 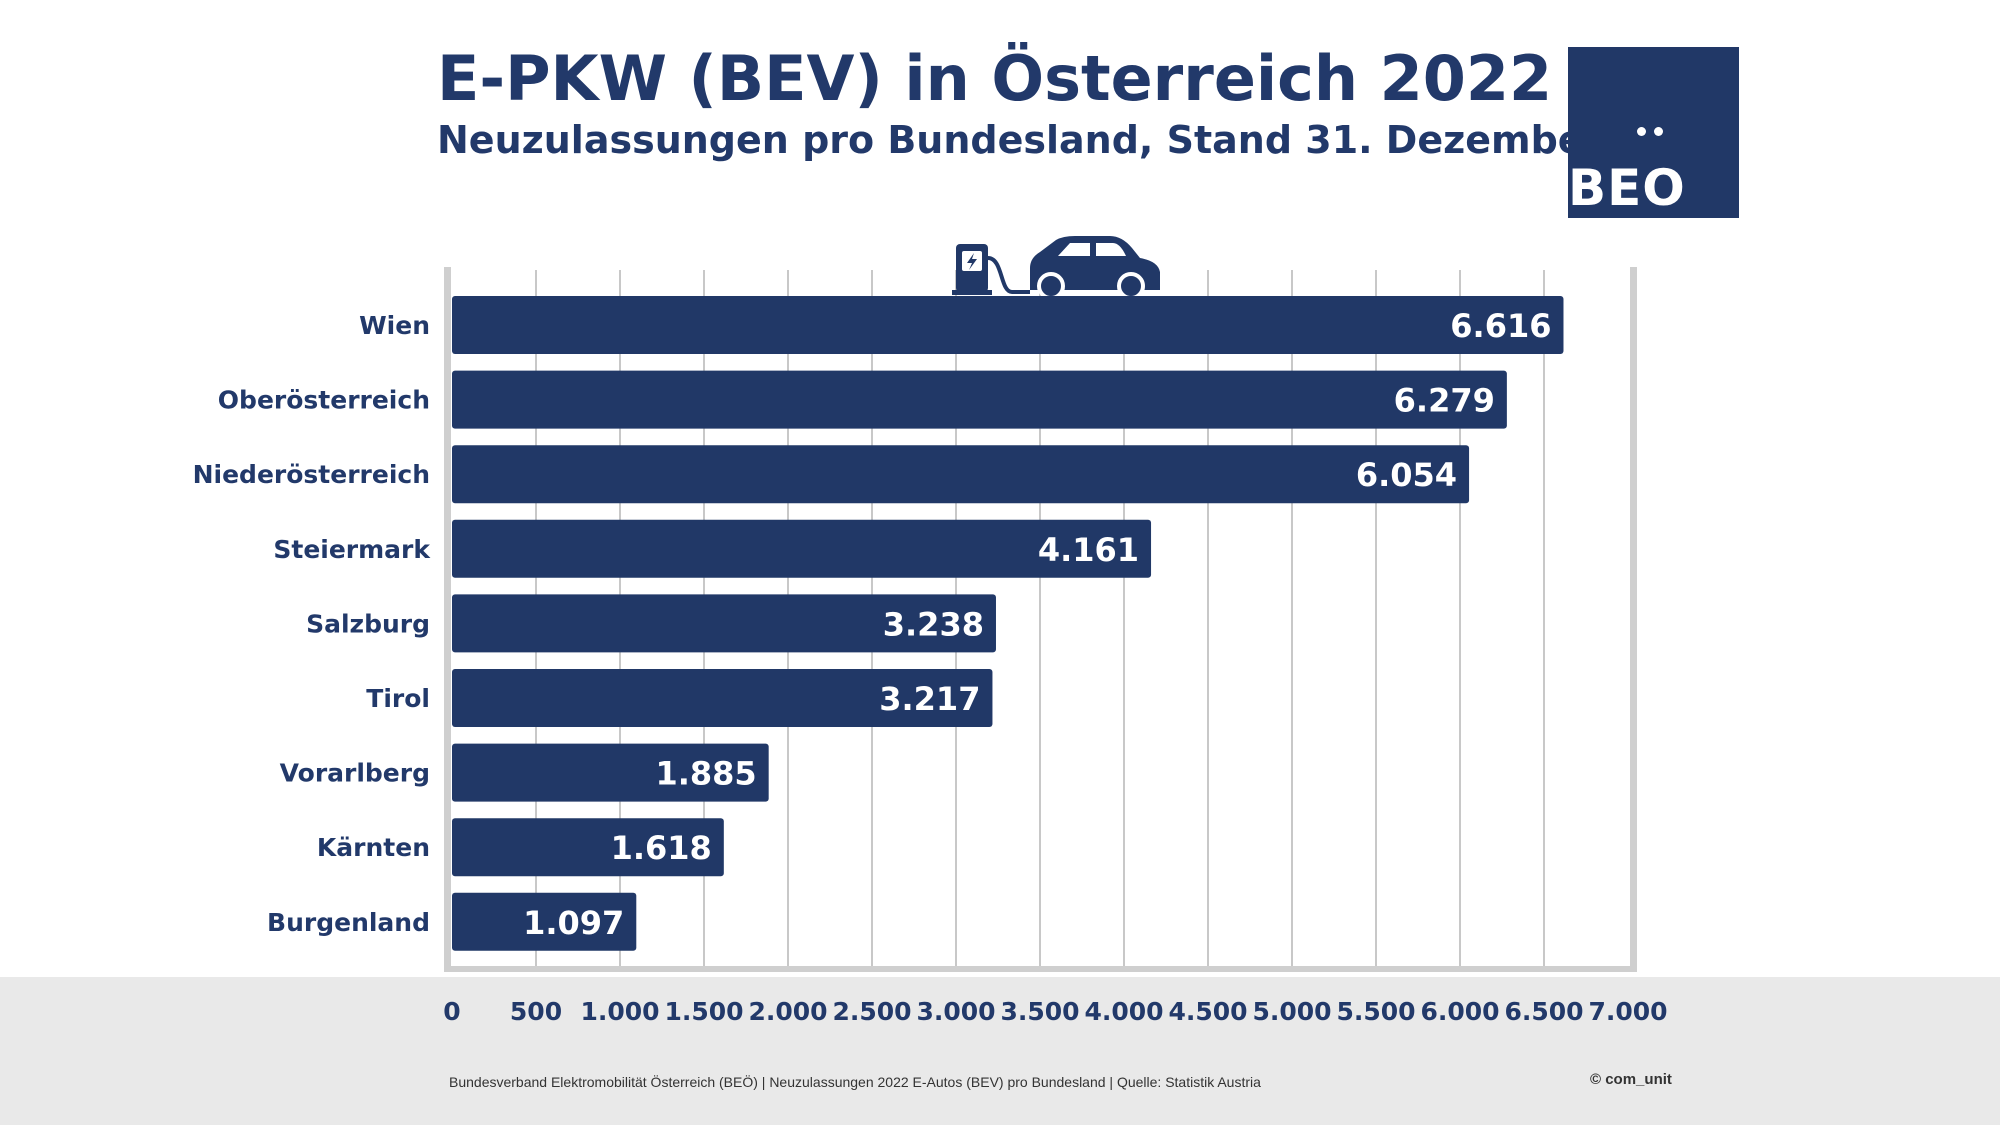 I want to click on bar-value-label: 6.279, so click(x=1444, y=401).